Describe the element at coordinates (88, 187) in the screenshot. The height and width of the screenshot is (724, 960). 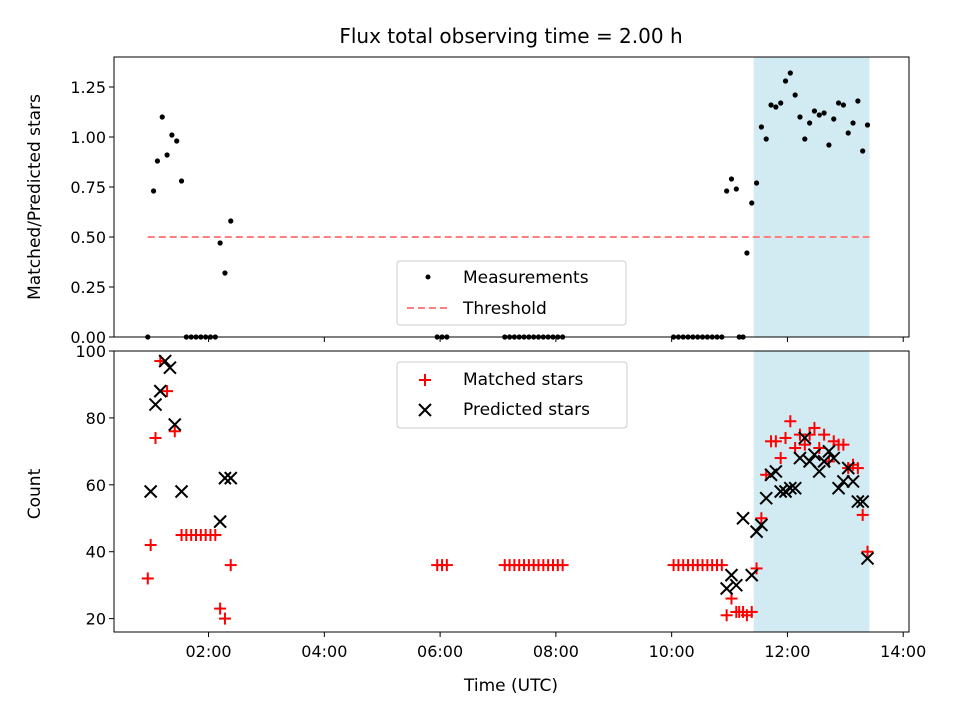
I see `top-y-tick-label: 0.75` at that location.